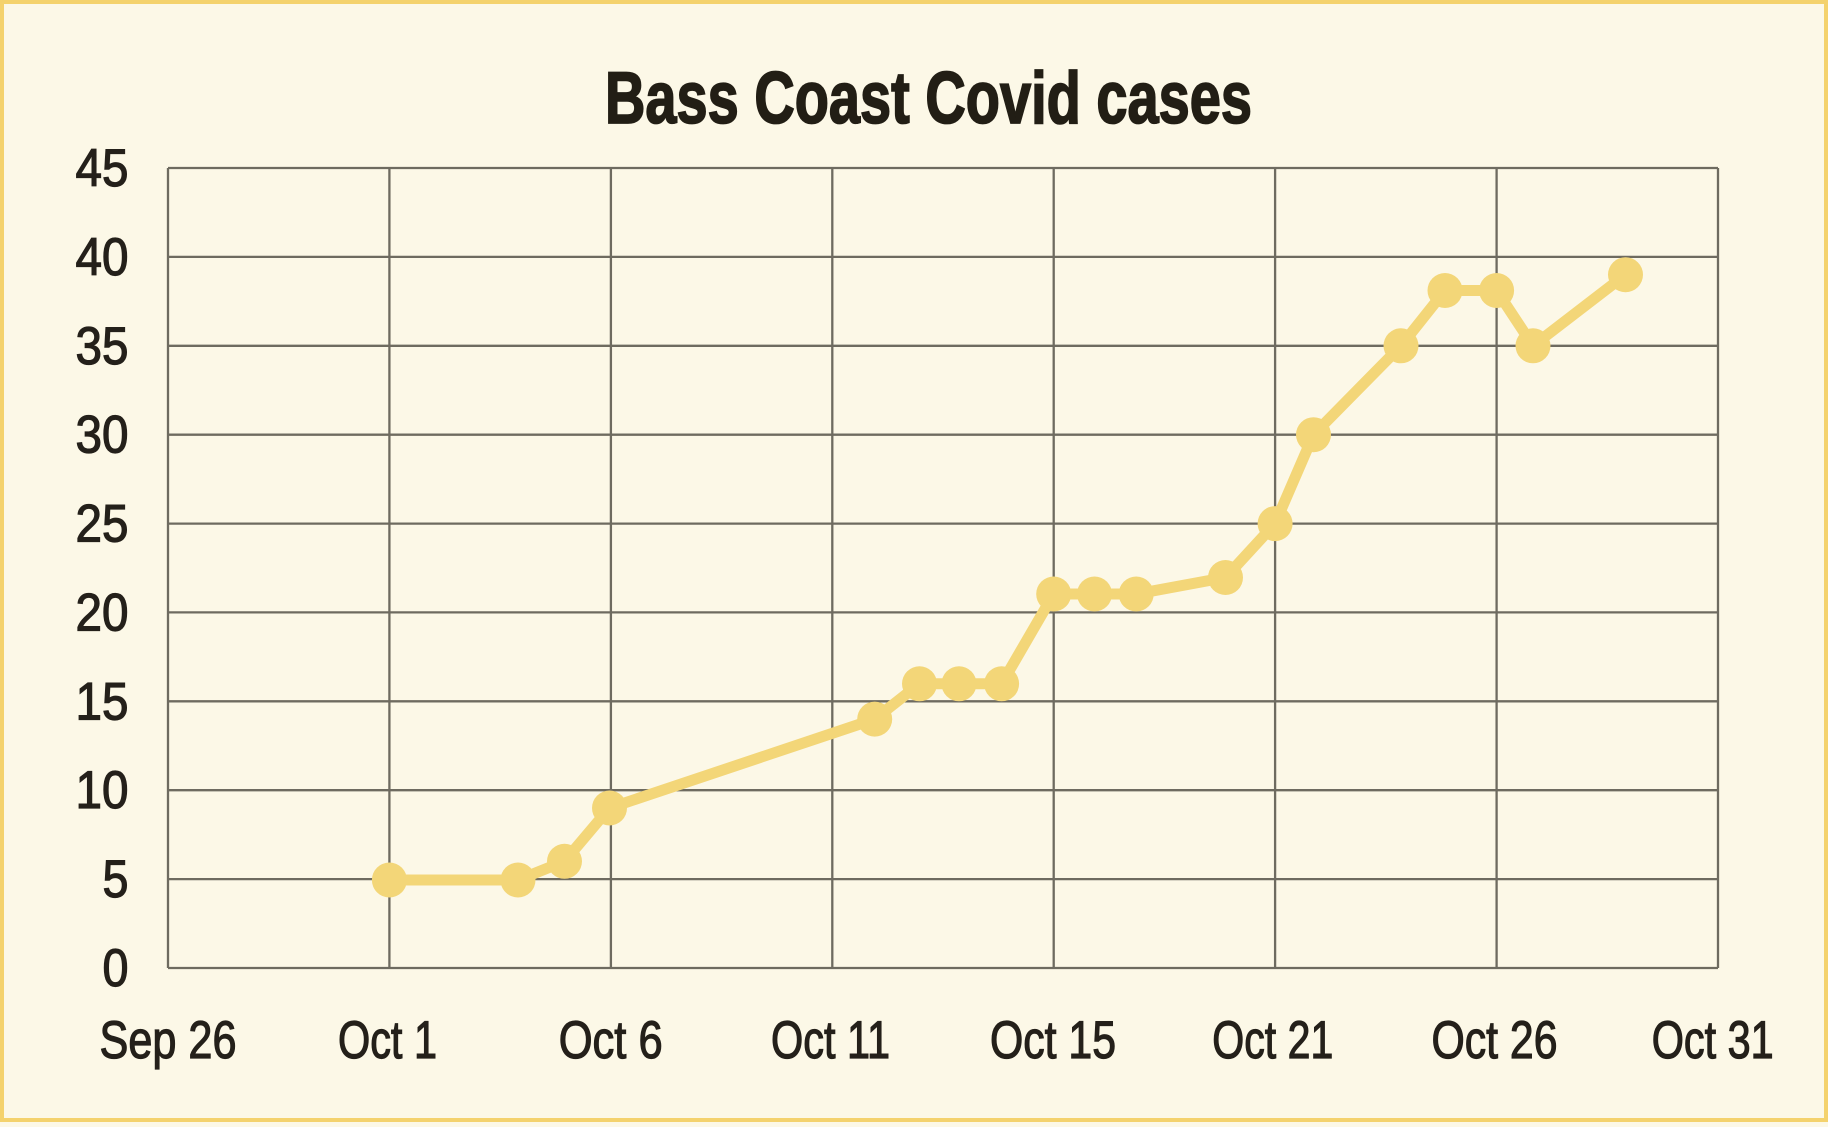 Image resolution: width=1828 pixels, height=1127 pixels. What do you see at coordinates (387, 1040) in the screenshot?
I see `svg-text: Oct 1` at bounding box center [387, 1040].